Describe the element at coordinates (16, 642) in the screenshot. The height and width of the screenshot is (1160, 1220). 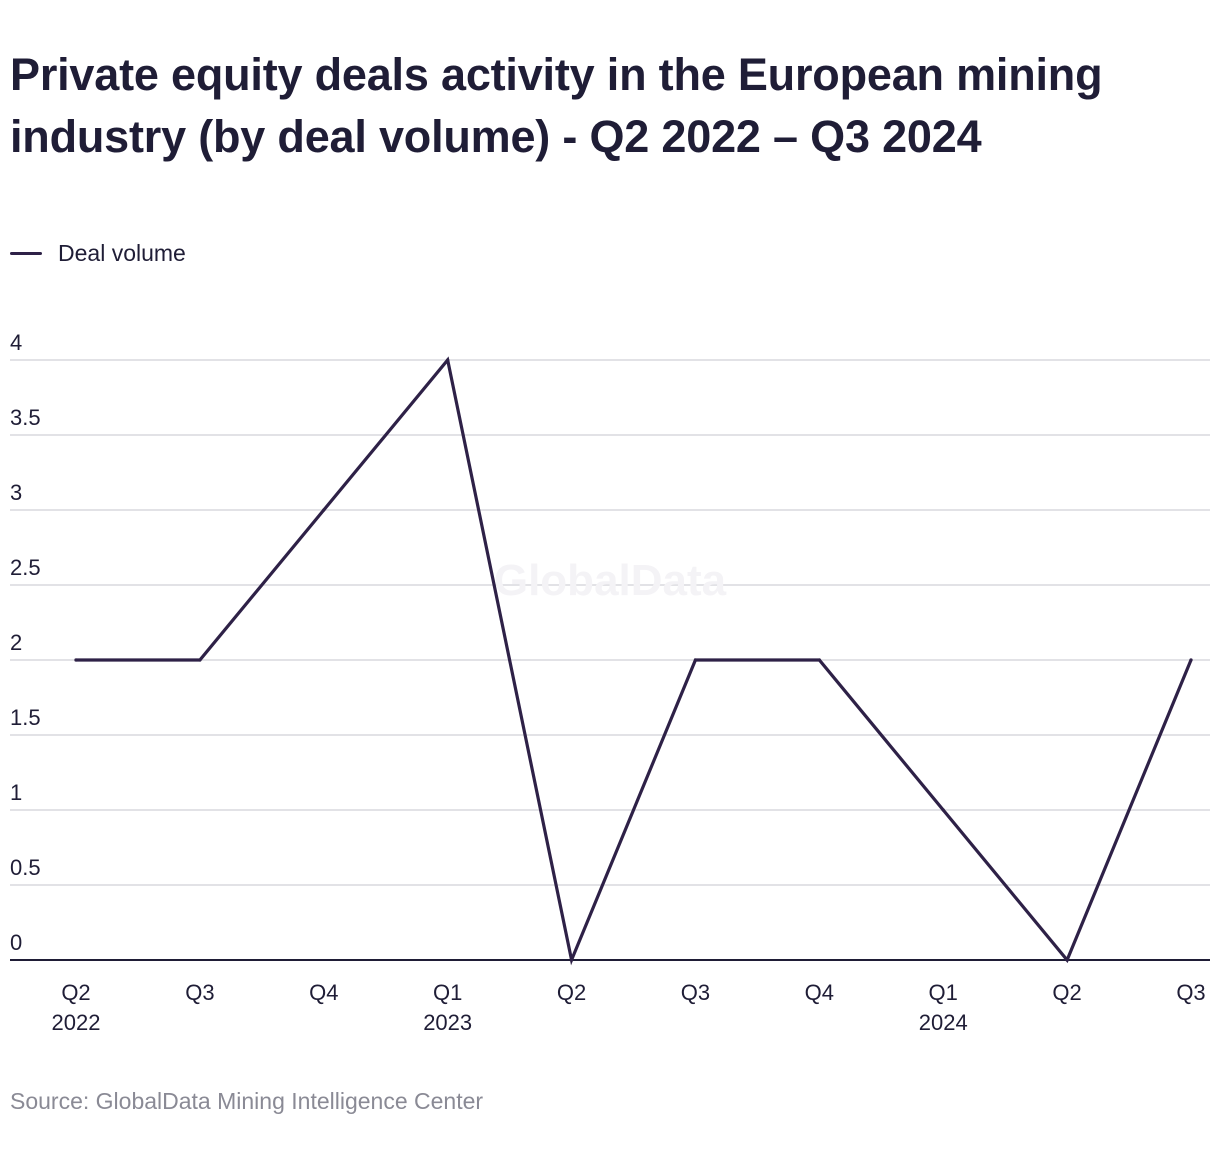
I see `y-tick-label: 2` at that location.